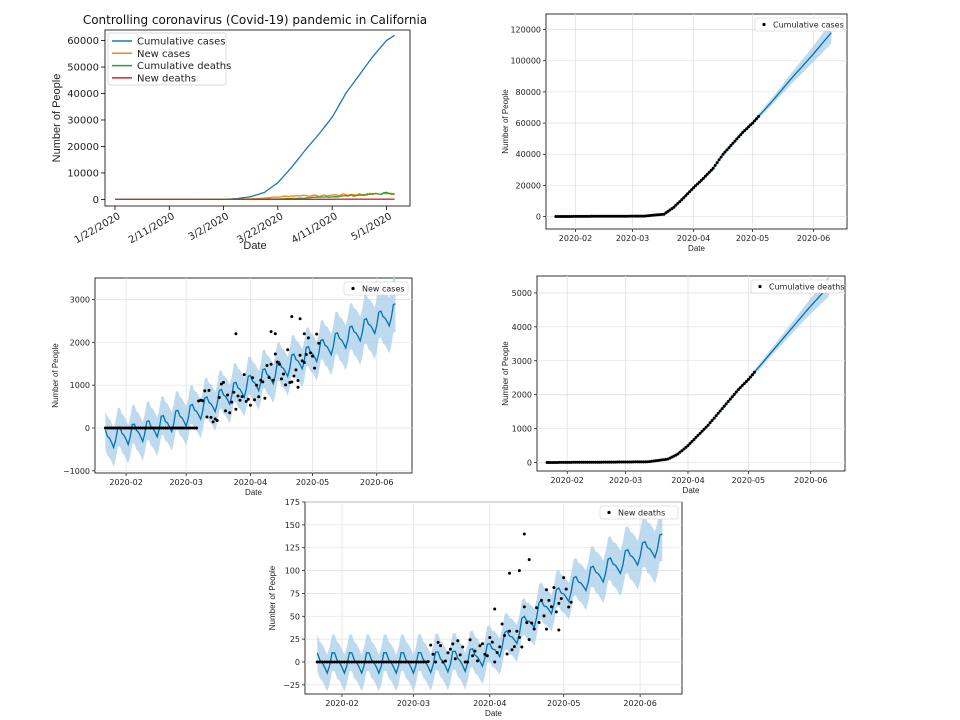 The width and height of the screenshot is (960, 720). What do you see at coordinates (83, 41) in the screenshot?
I see `y-tick-label: 60000` at bounding box center [83, 41].